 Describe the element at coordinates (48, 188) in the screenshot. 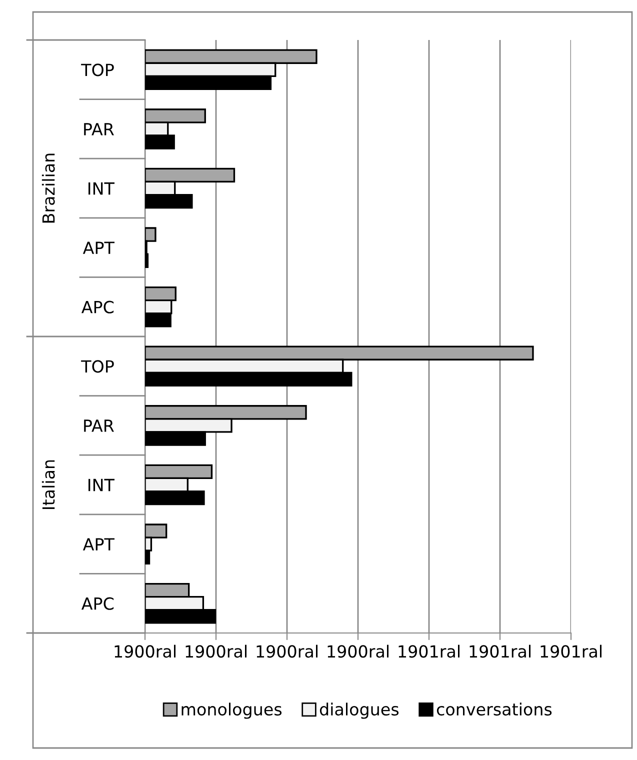

I see `text: Brazilian` at that location.